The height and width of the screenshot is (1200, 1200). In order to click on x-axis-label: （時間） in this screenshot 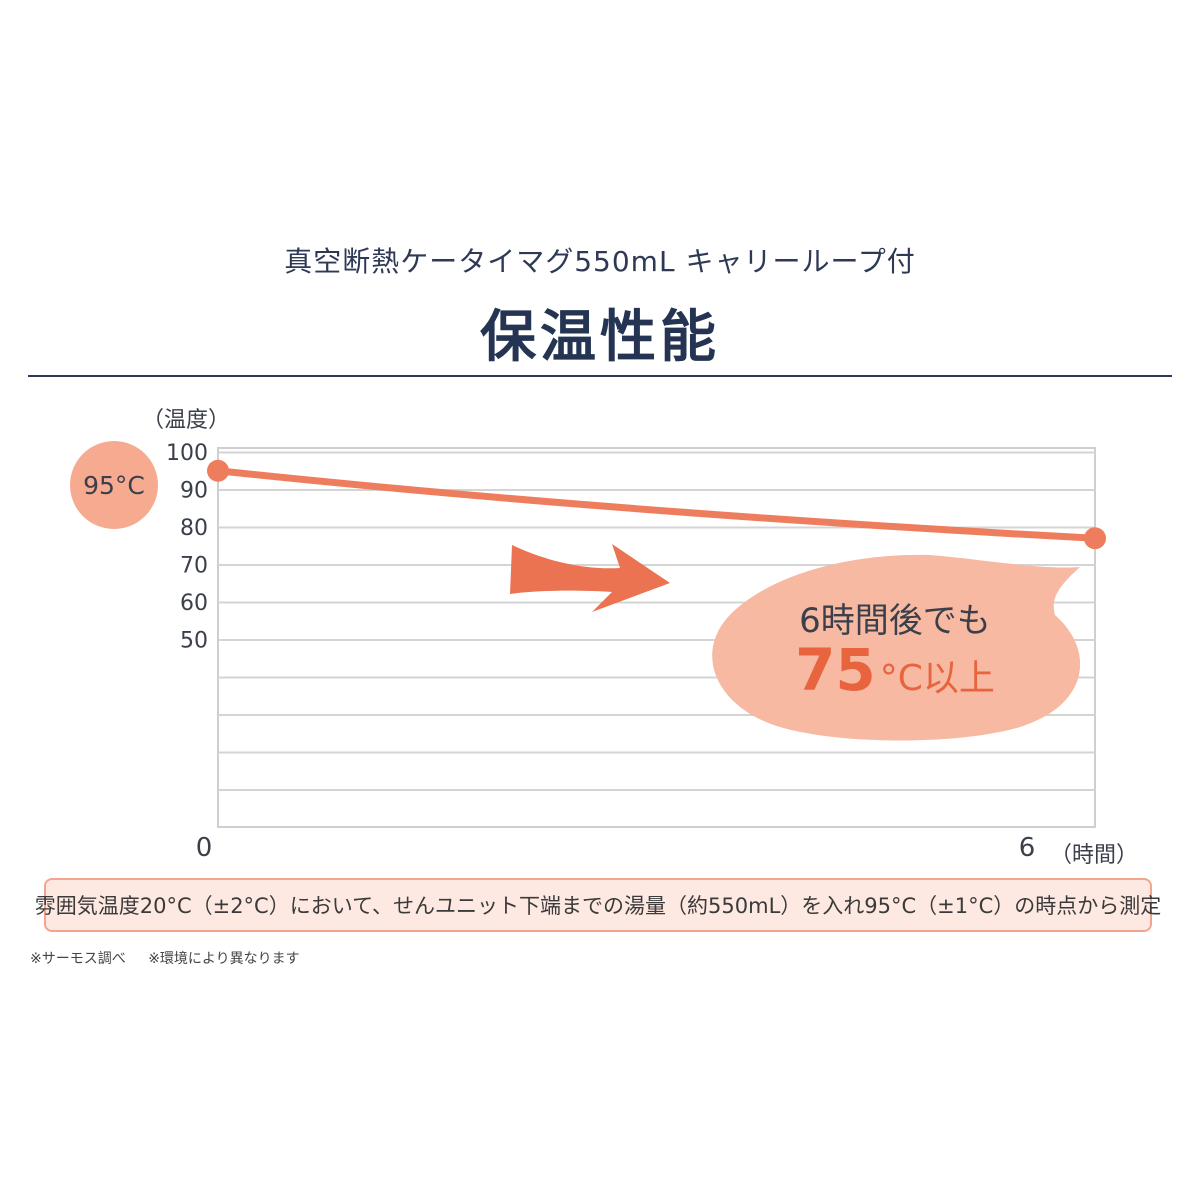, I will do `click(1094, 855)`.